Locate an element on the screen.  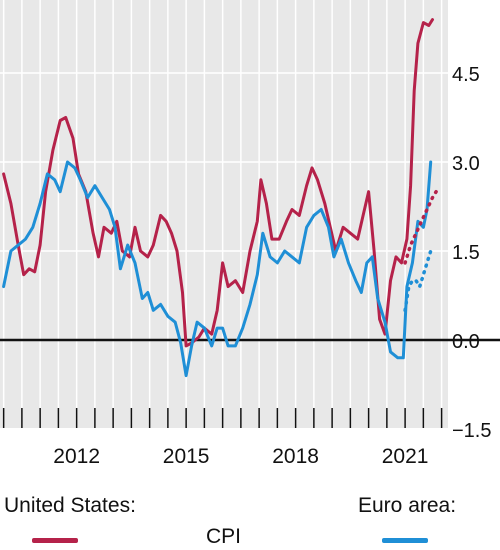
y-tick-label: 3.0 is located at coordinates (466, 164).